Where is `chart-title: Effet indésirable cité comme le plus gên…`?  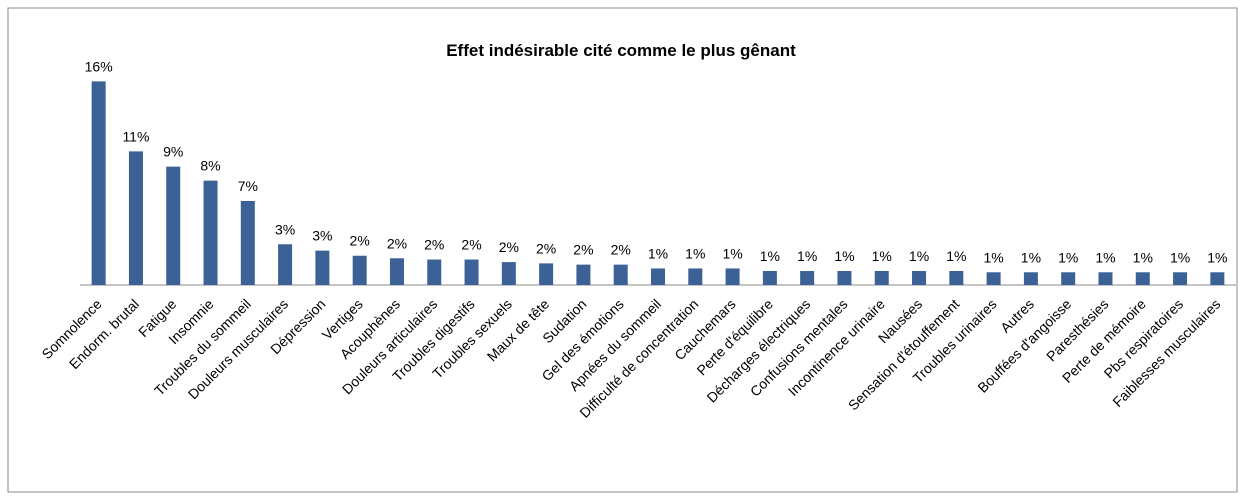
chart-title: Effet indésirable cité comme le plus gên… is located at coordinates (621, 50).